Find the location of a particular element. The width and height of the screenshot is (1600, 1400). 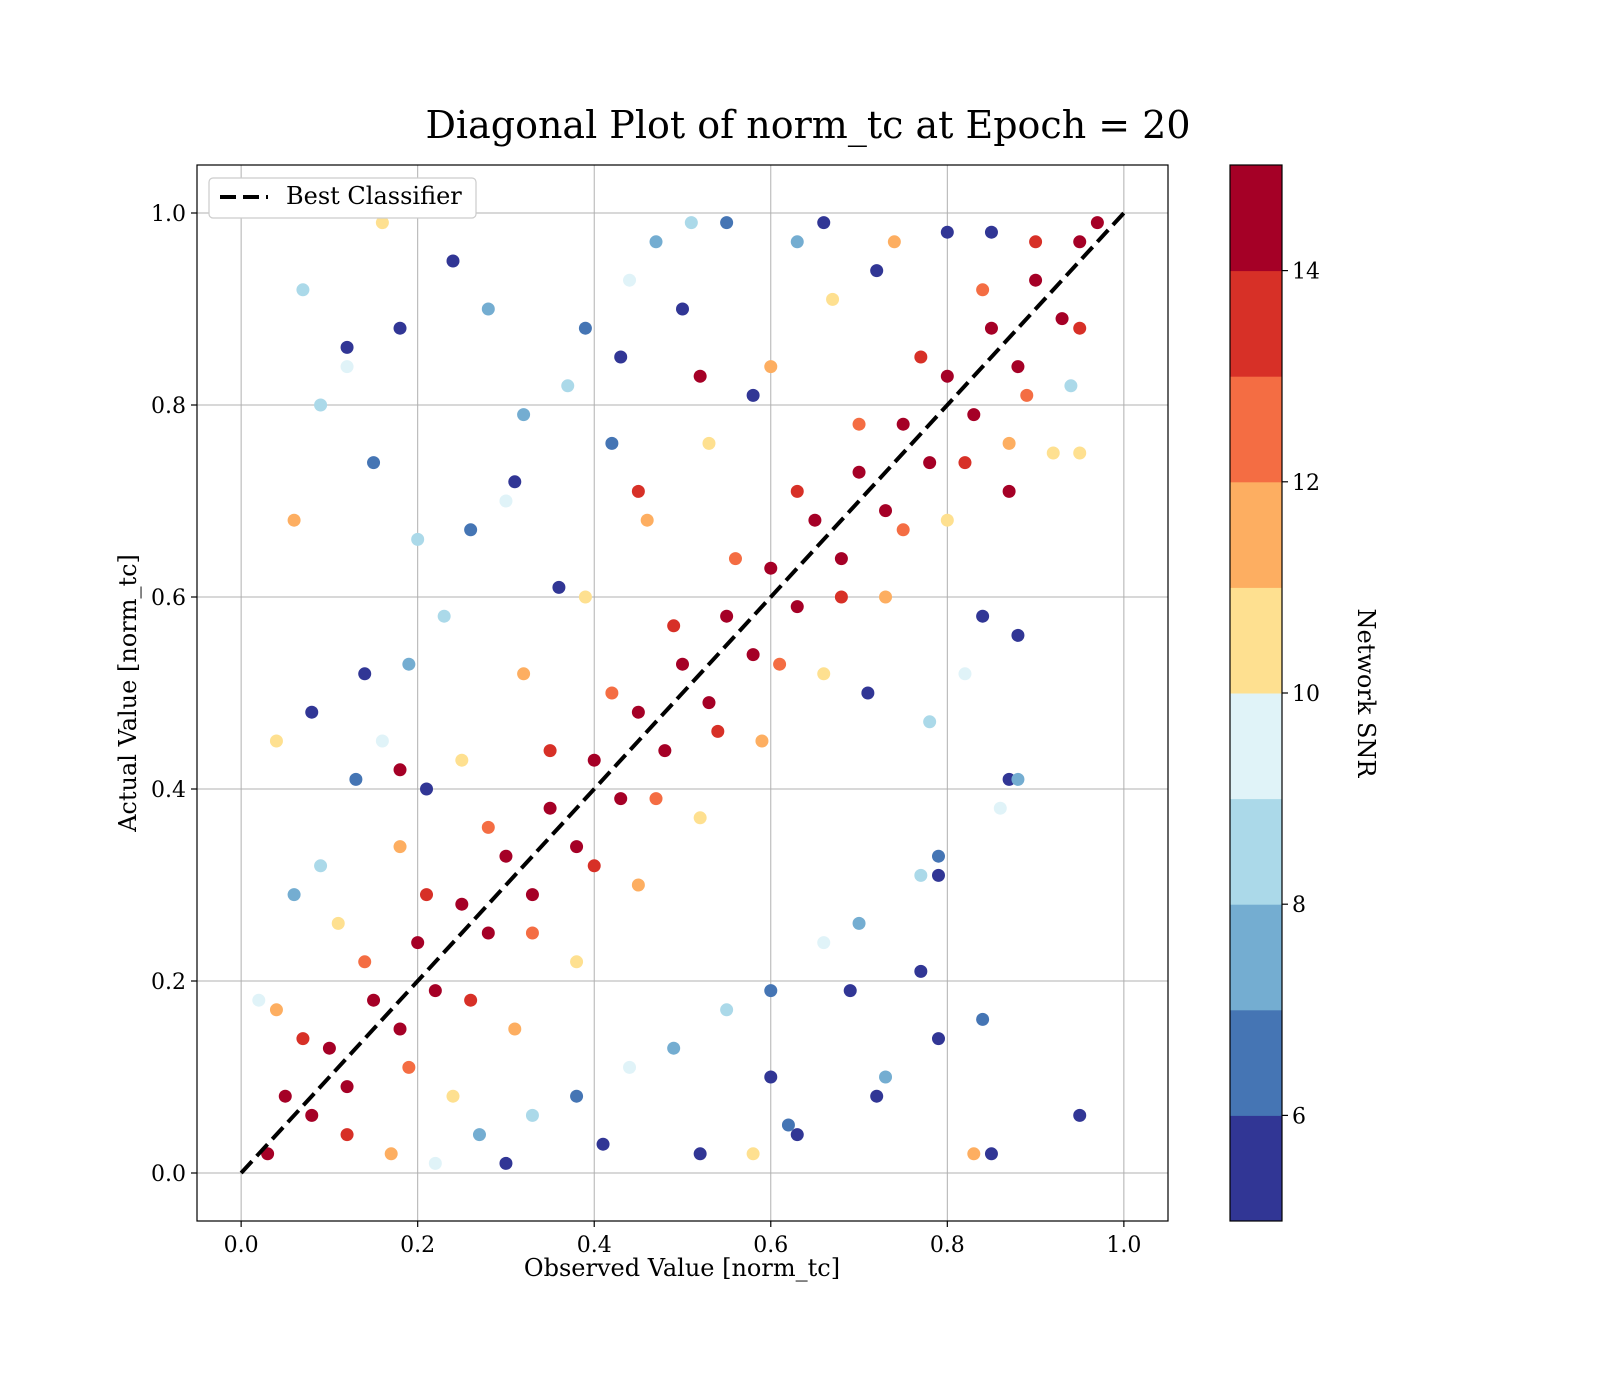

x-tick-label: 0.6 is located at coordinates (770, 1245).